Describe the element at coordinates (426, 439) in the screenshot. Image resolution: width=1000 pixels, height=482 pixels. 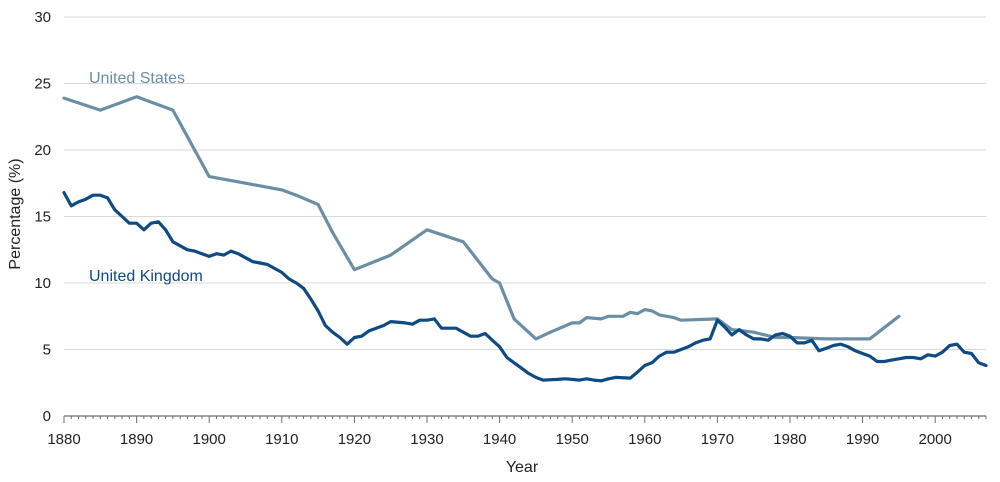
I see `x-tick-label: 1930` at that location.